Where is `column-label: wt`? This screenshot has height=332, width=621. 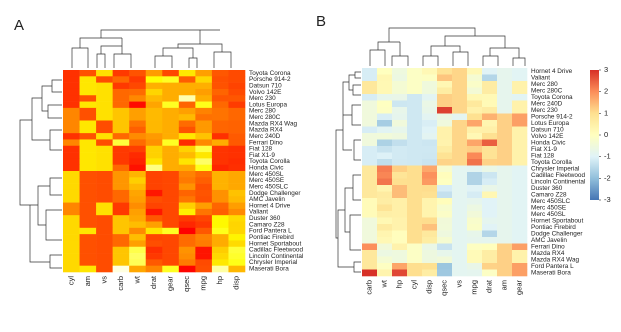 column-label: wt is located at coordinates (136, 279).